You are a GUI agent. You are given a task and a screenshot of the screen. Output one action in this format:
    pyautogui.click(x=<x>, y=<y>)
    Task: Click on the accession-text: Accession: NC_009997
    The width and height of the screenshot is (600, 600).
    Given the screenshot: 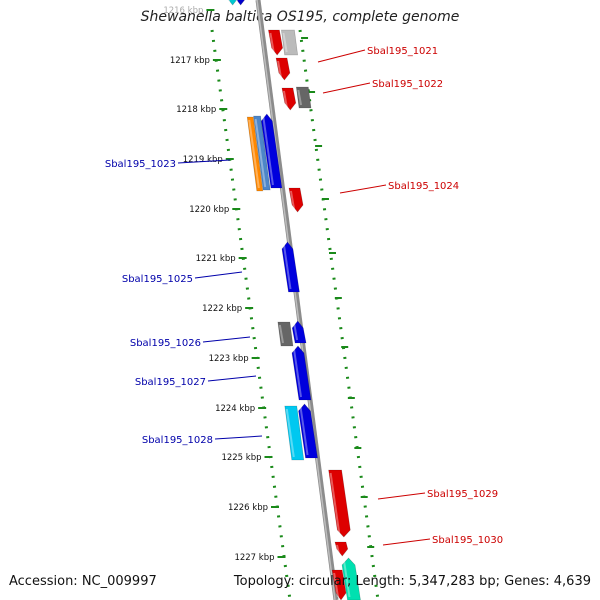 What is the action you would take?
    pyautogui.click(x=83, y=581)
    